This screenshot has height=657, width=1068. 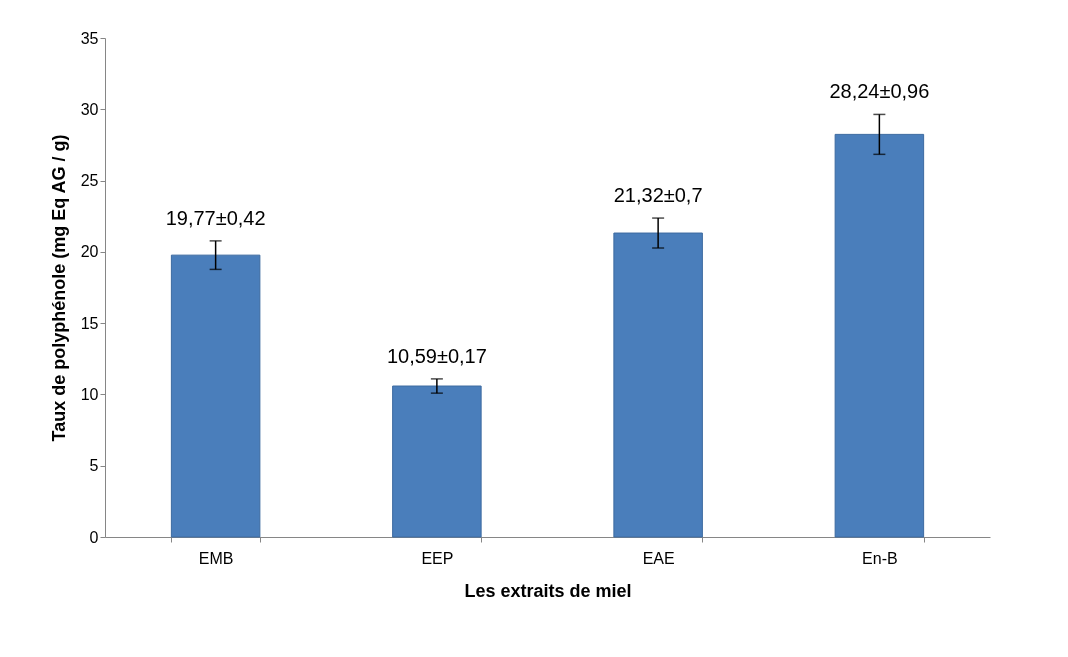 I want to click on y-tick-label: 0, so click(x=94, y=537).